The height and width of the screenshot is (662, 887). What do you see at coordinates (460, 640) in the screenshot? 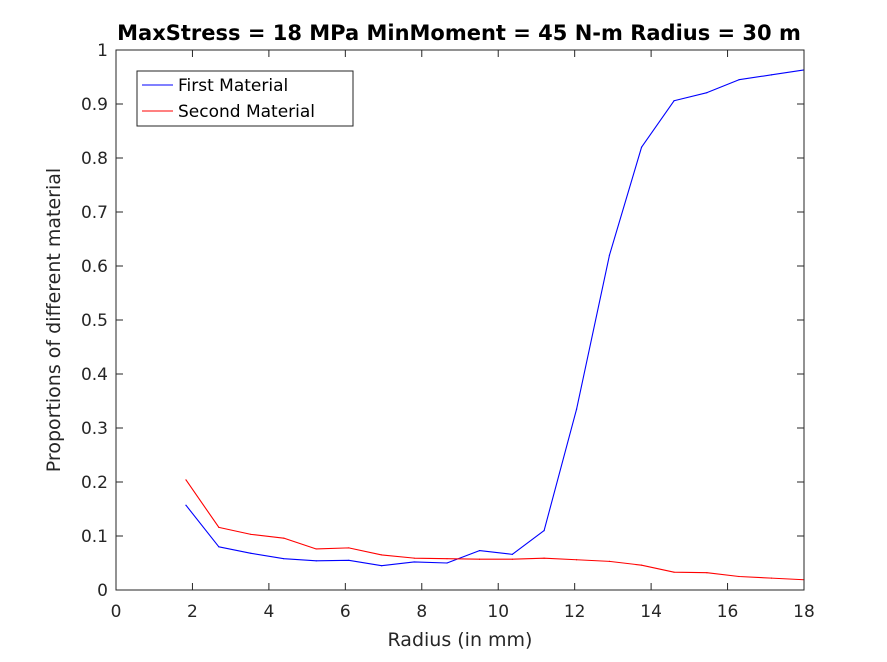
I see `x-axis-label: Radius (in mm)` at bounding box center [460, 640].